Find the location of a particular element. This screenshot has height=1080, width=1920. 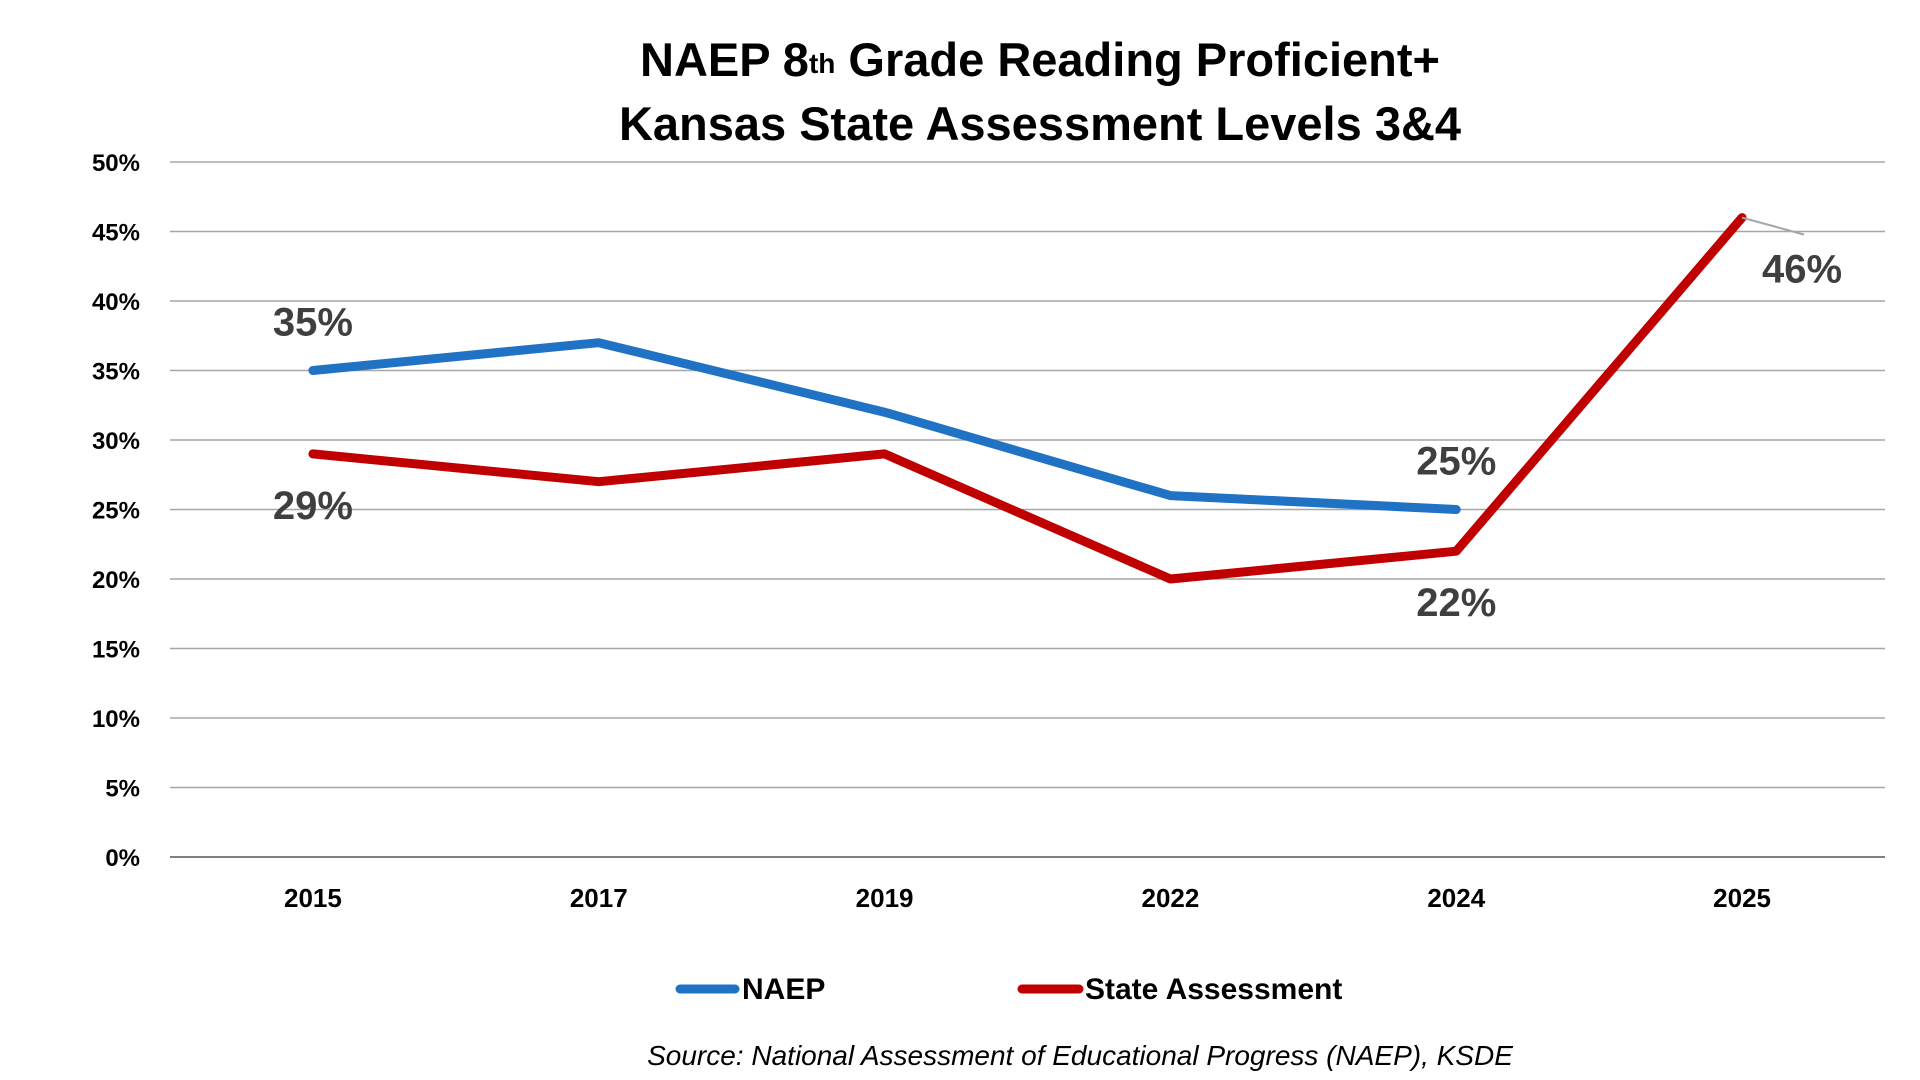

legend-label: NAEP is located at coordinates (783, 989).